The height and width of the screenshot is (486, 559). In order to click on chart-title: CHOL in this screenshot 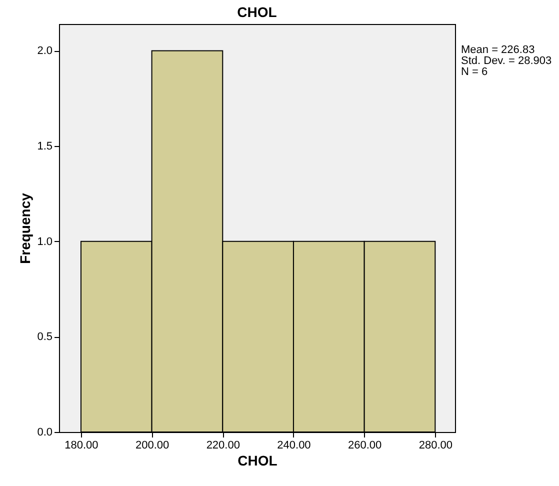, I will do `click(257, 12)`.